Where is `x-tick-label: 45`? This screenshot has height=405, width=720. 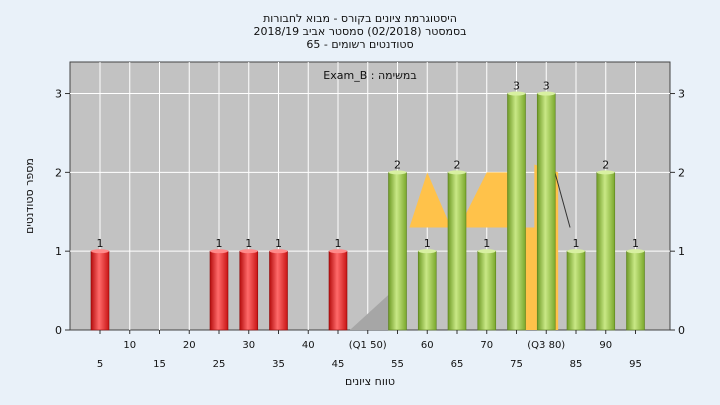 x-tick-label: 45 is located at coordinates (338, 364).